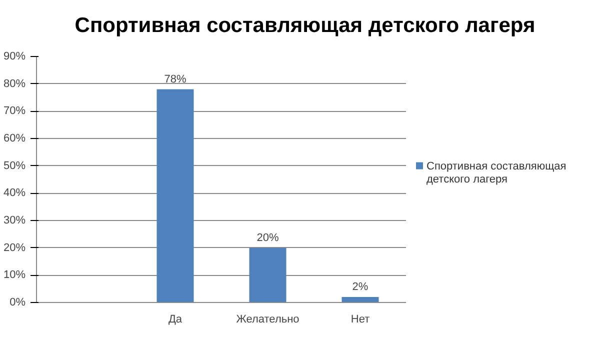 This screenshot has height=340, width=605. Describe the element at coordinates (18, 302) in the screenshot. I see `y-tick-label: 0%` at that location.